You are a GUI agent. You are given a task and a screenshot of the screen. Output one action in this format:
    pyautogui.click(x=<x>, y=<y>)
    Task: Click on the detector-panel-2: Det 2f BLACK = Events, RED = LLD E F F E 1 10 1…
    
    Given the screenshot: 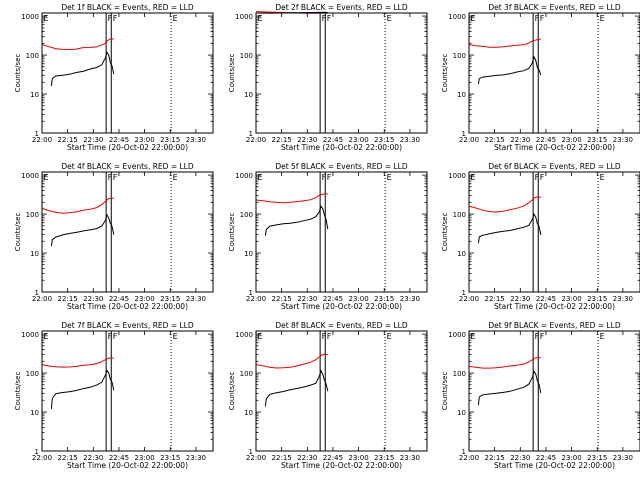 What is the action you would take?
    pyautogui.click(x=328, y=77)
    